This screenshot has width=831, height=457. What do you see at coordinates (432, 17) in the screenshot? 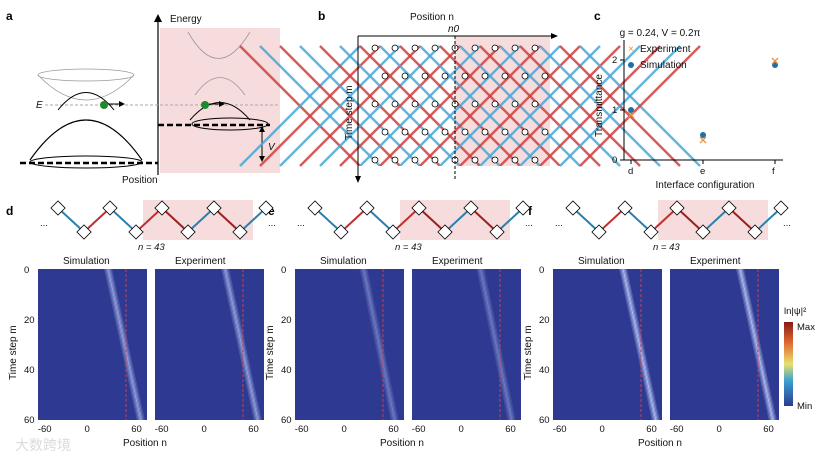
I see `position-n-label: Position n` at bounding box center [432, 17].